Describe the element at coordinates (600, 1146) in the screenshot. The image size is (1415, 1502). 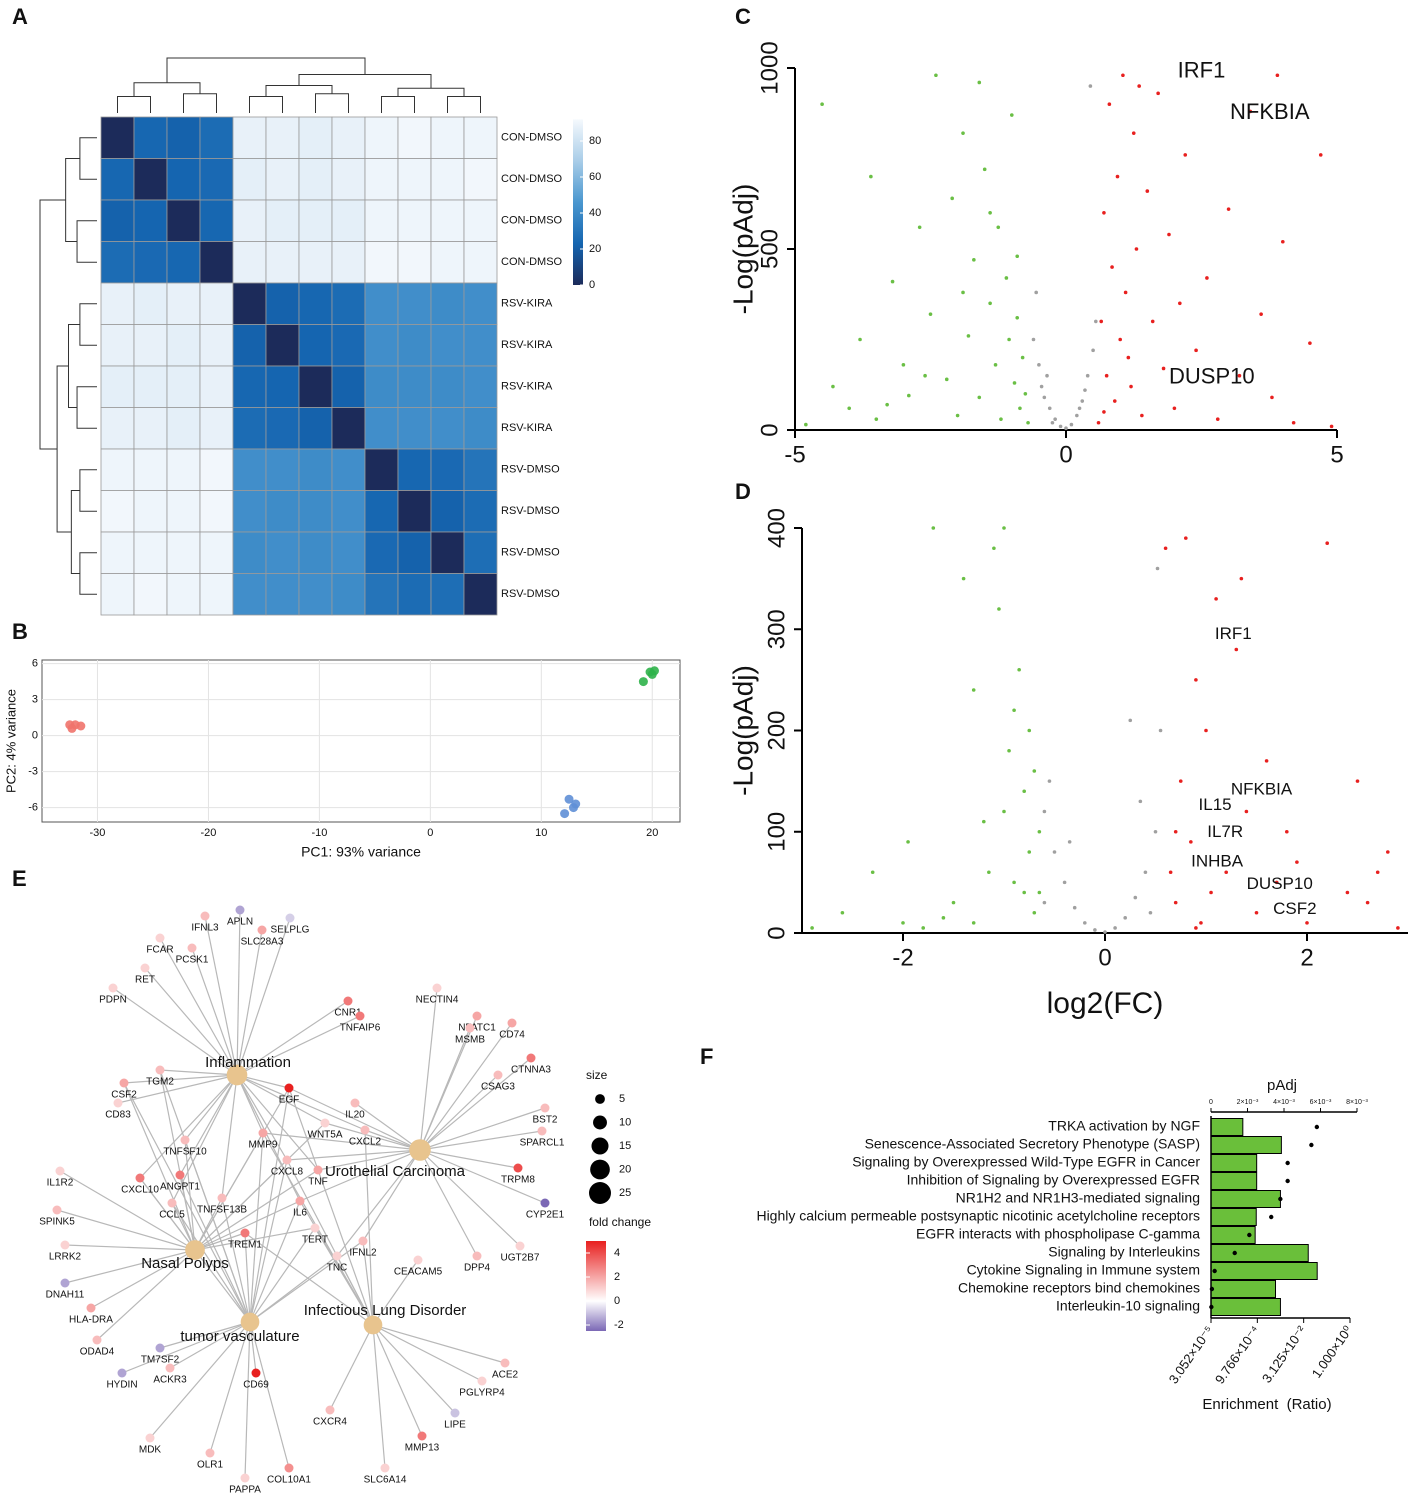
I see `size-legend-mark` at that location.